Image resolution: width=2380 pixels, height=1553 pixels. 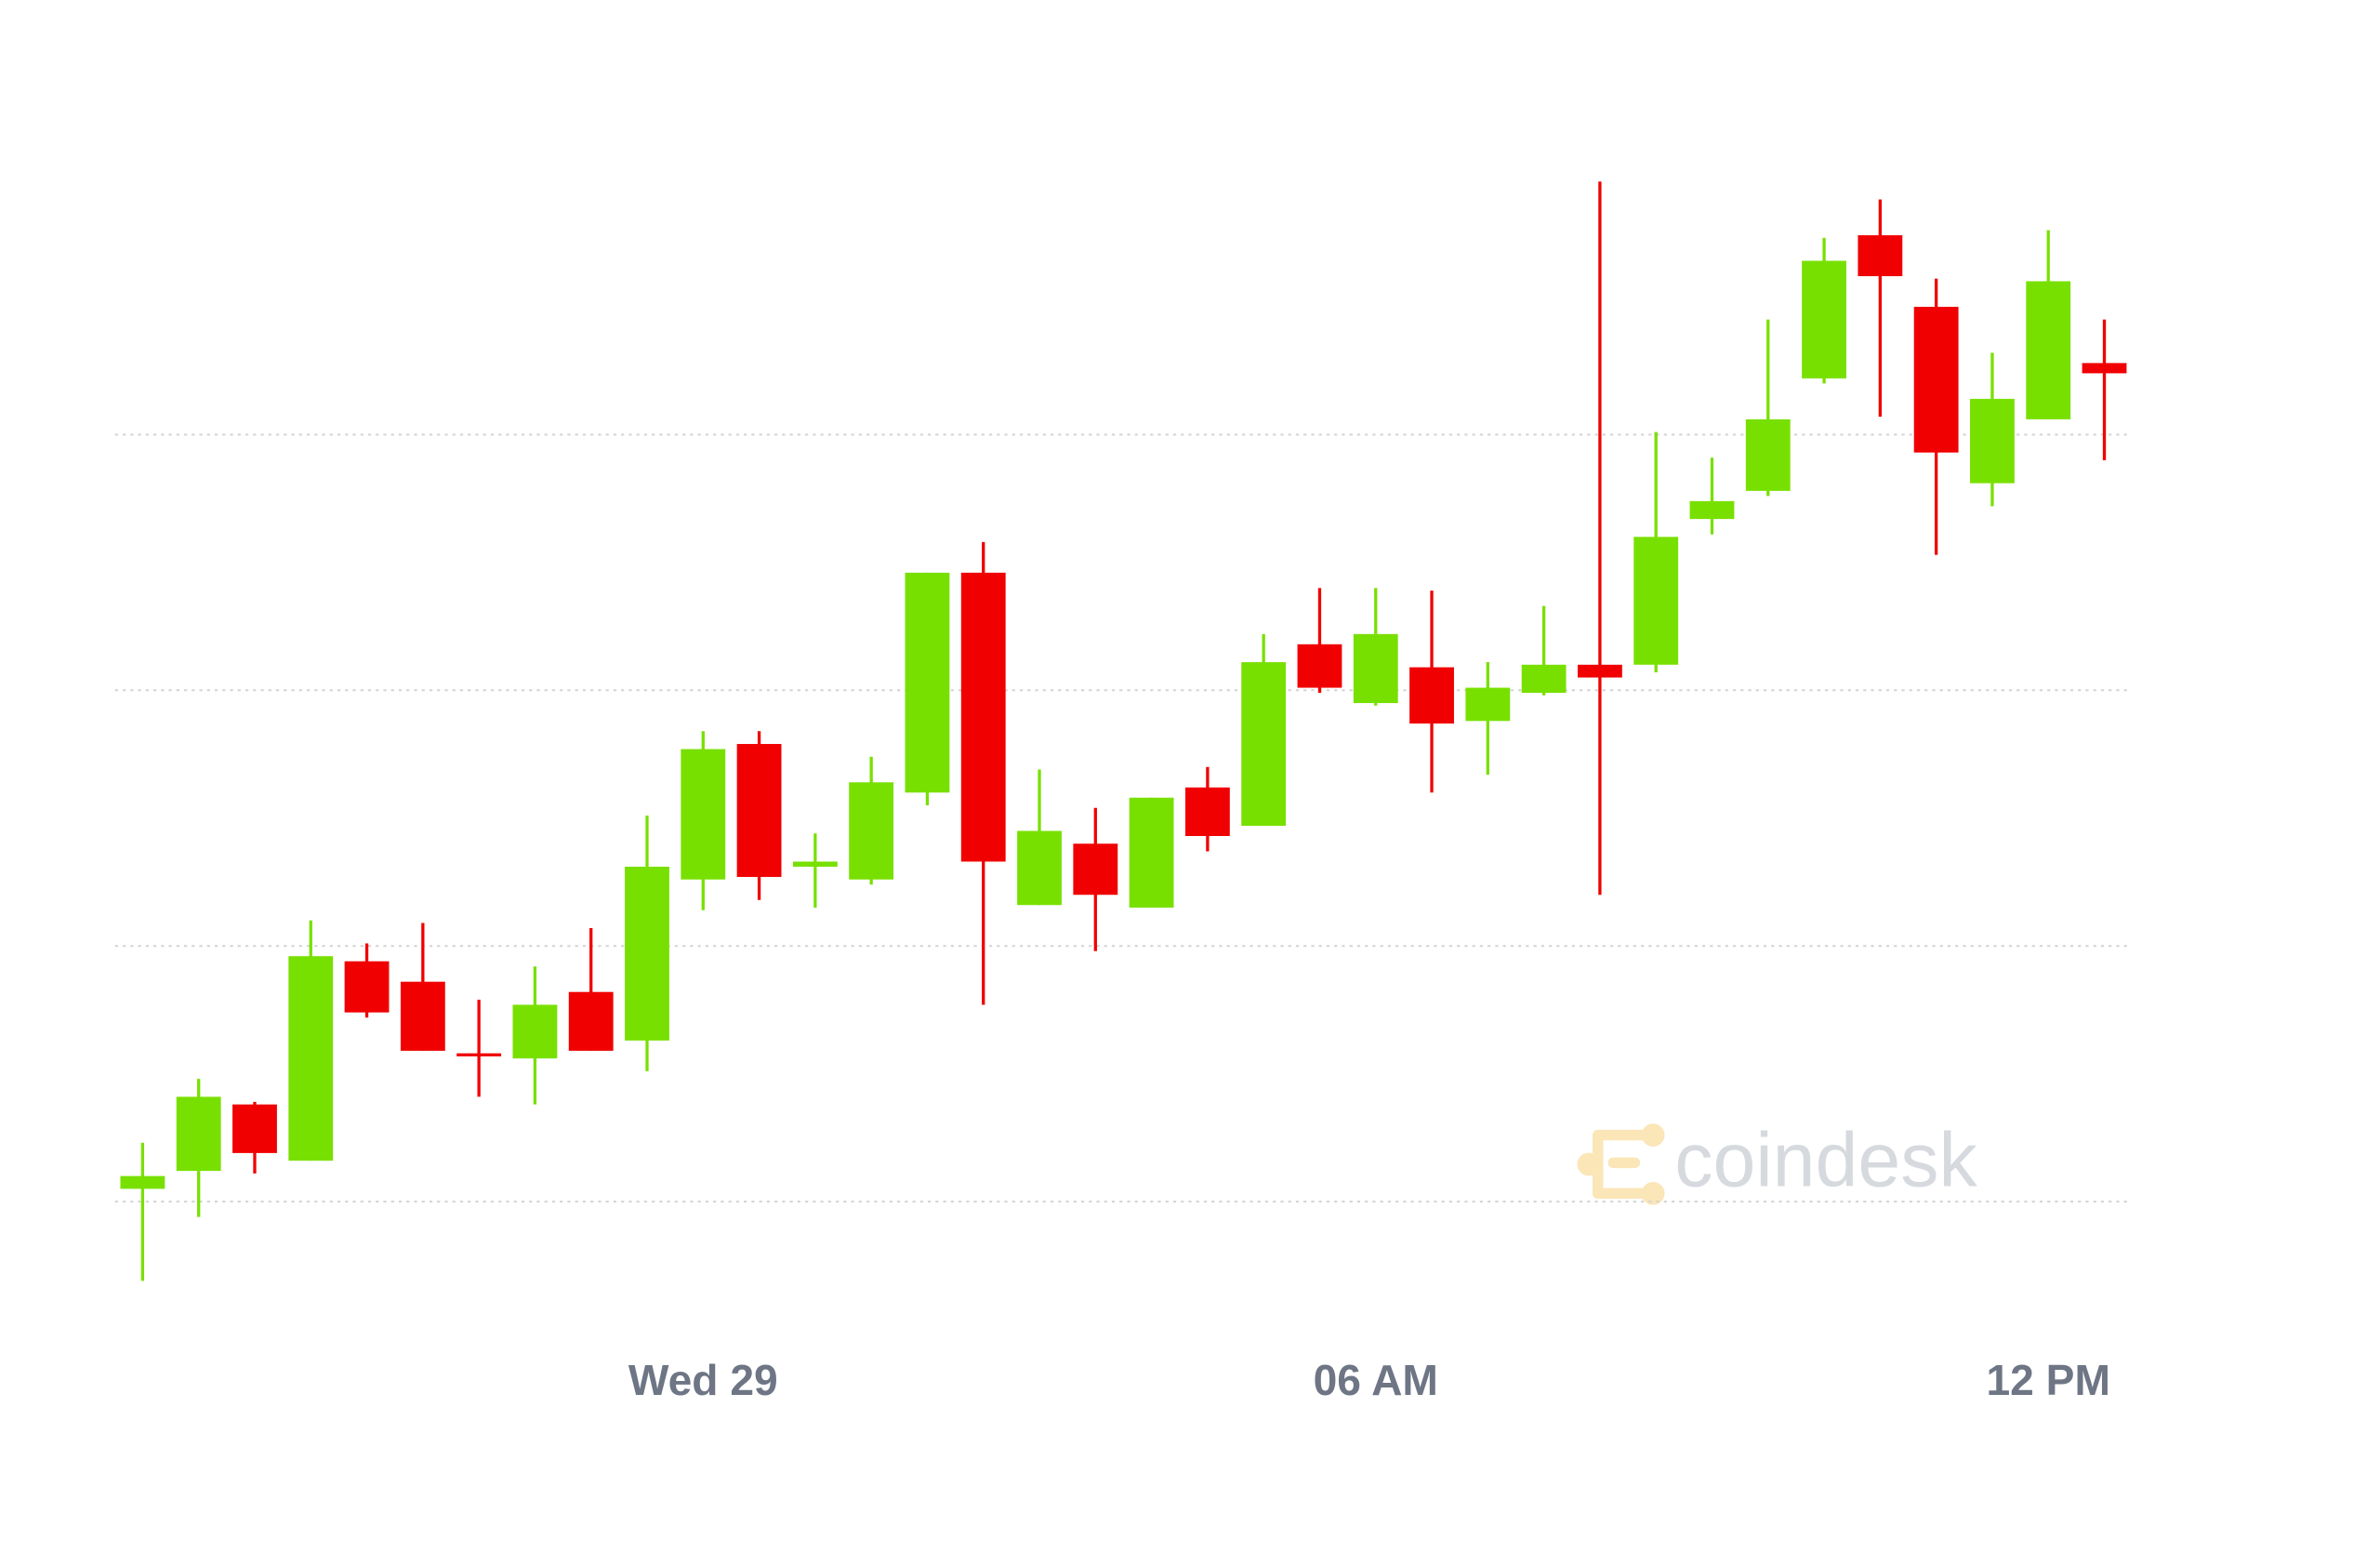 What do you see at coordinates (2047, 1380) in the screenshot?
I see `x-tick-label: 12 PM` at bounding box center [2047, 1380].